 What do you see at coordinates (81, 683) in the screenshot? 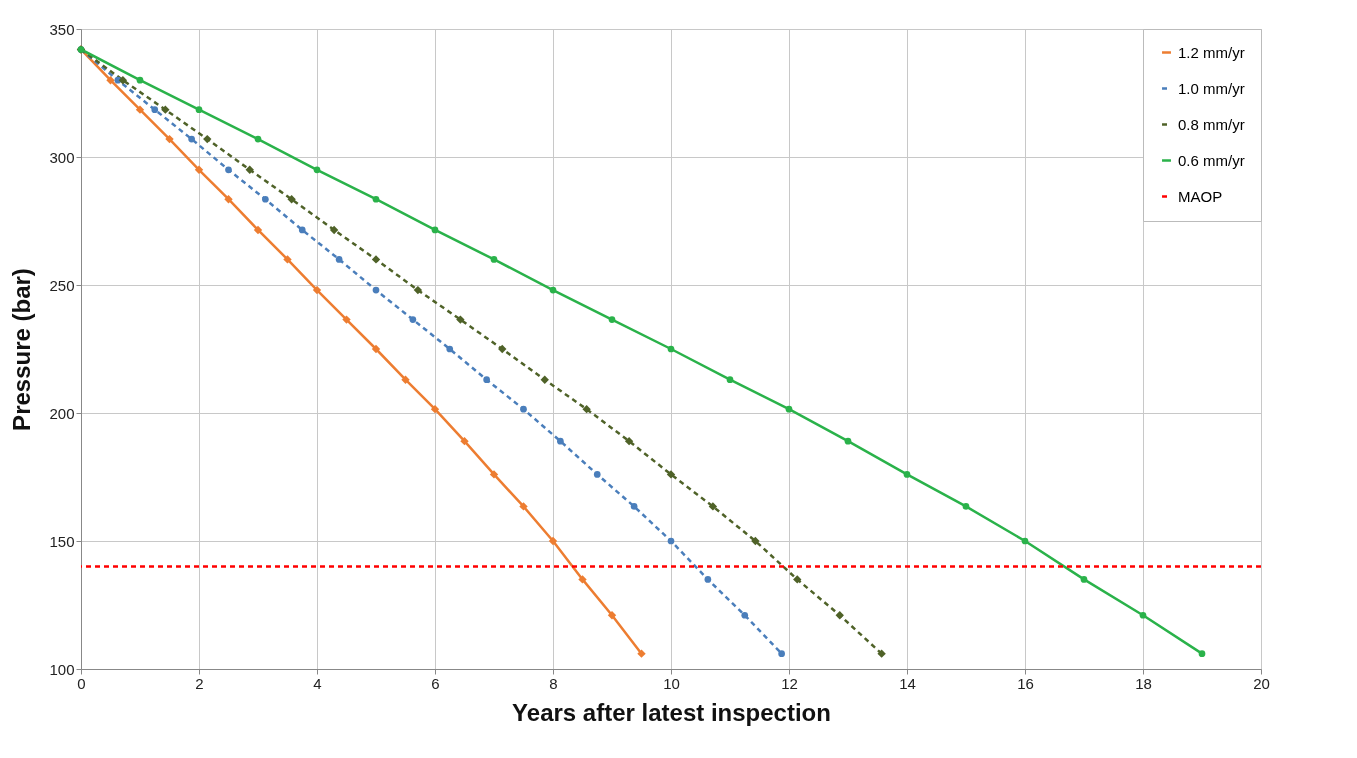
I see `x-tick-label: 0` at bounding box center [81, 683].